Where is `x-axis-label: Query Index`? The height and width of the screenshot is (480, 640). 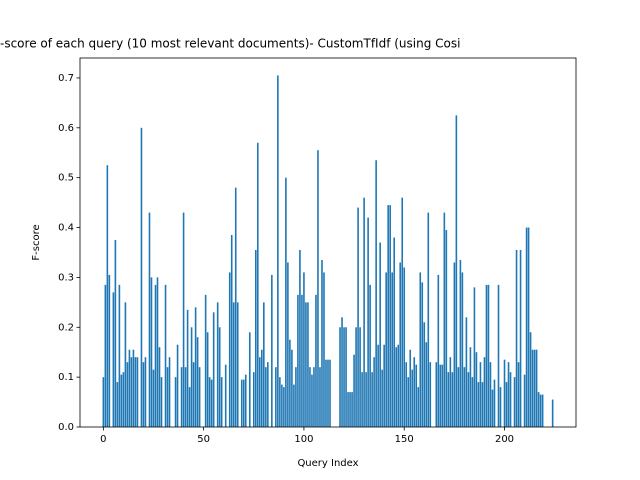 x-axis-label: Query Index is located at coordinates (327, 463).